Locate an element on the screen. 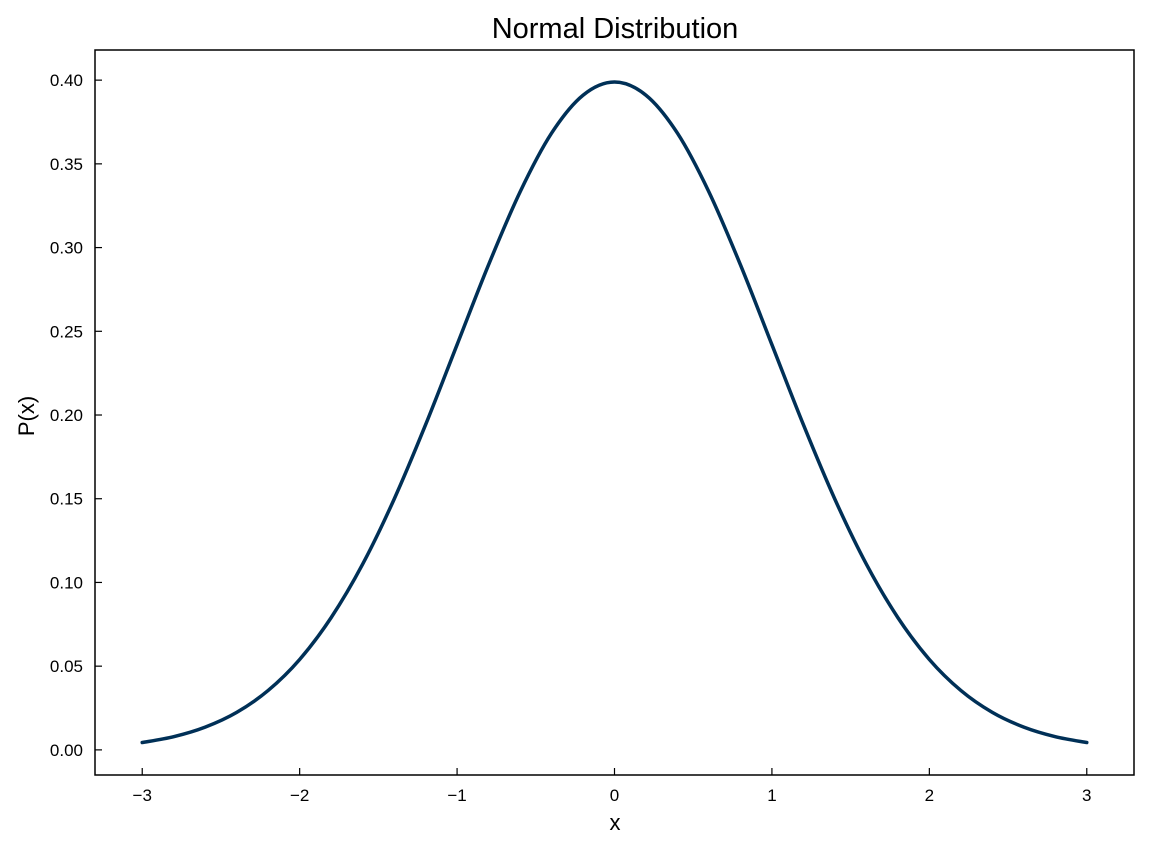 Image resolution: width=1149 pixels, height=849 pixels. y-axis-ticks: 0.00 0.05 0.10 0.15 0.20 0.25 0.30 0.35 0.40 is located at coordinates (76, 415).